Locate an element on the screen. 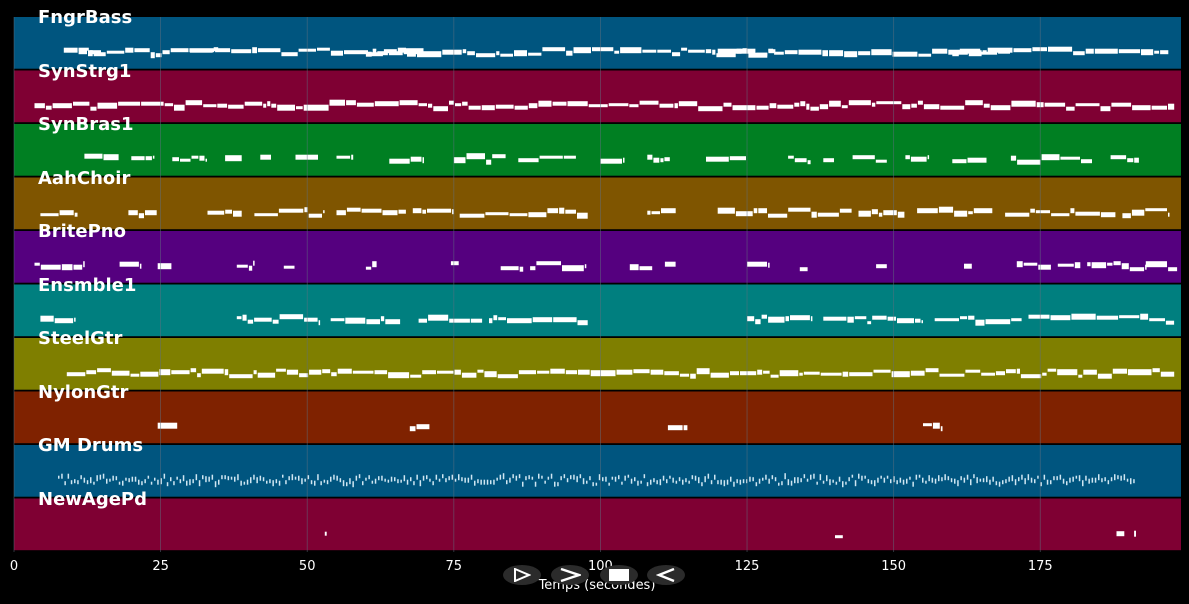 Image resolution: width=1189 pixels, height=604 pixels. track-label: NewAgePd is located at coordinates (93, 499).